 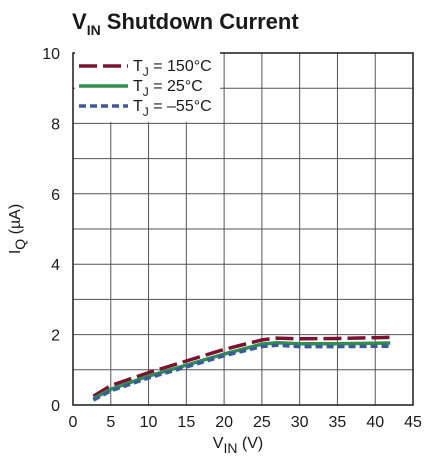 What do you see at coordinates (55, 195) in the screenshot?
I see `y-tick-label: 6` at bounding box center [55, 195].